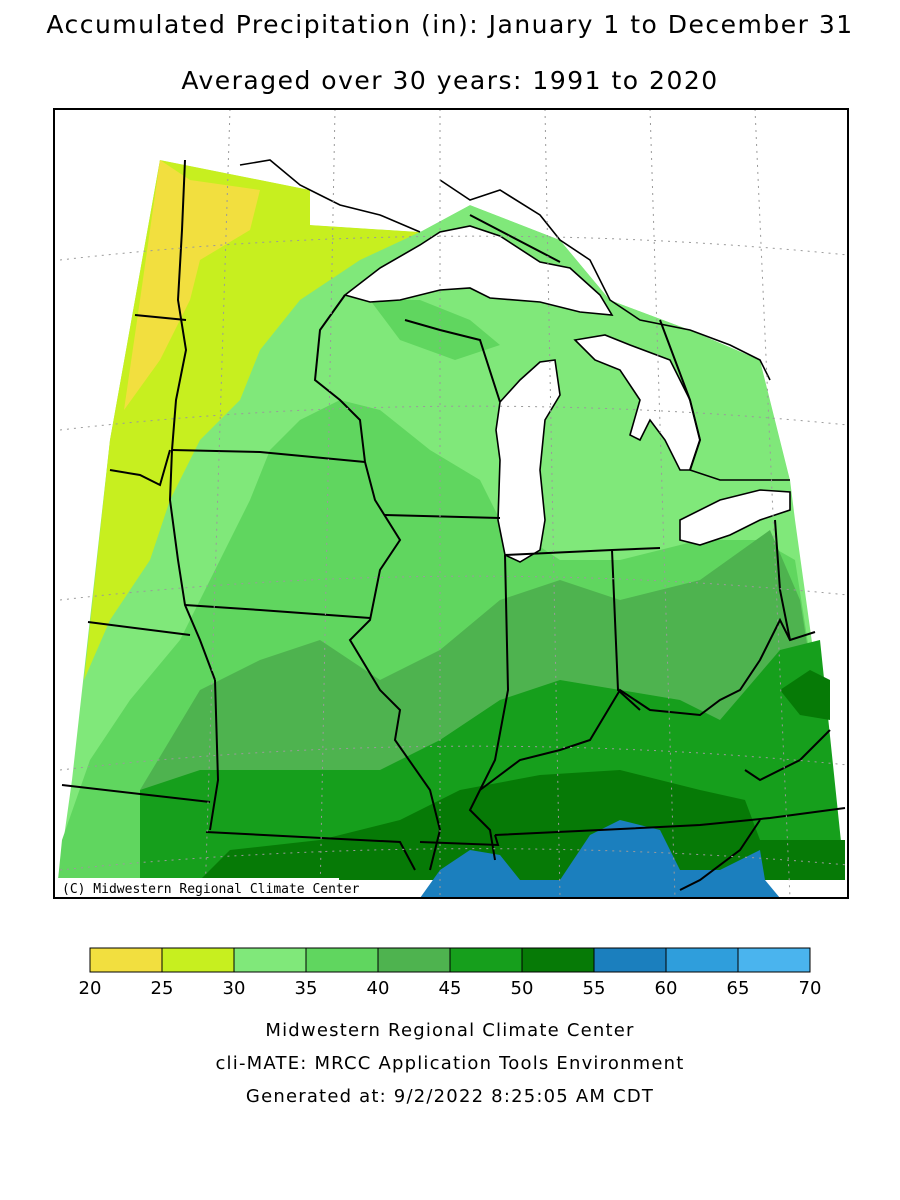 This screenshot has width=900, height=1200. Describe the element at coordinates (528, 461) in the screenshot. I see `lake-michigan` at that location.